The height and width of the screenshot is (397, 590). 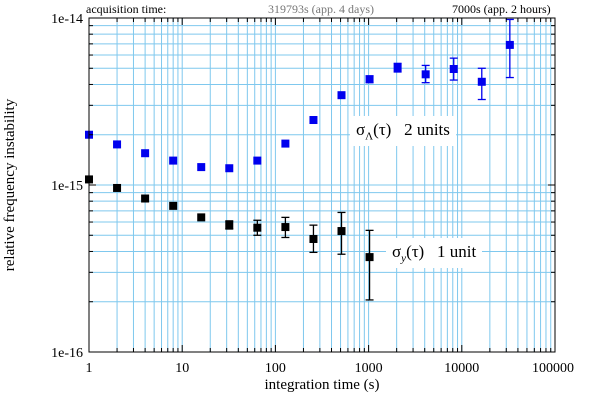 What do you see at coordinates (330, 368) in the screenshot?
I see `x-axis-tick-labels: 1 10 100 1000 10000 100000` at bounding box center [330, 368].